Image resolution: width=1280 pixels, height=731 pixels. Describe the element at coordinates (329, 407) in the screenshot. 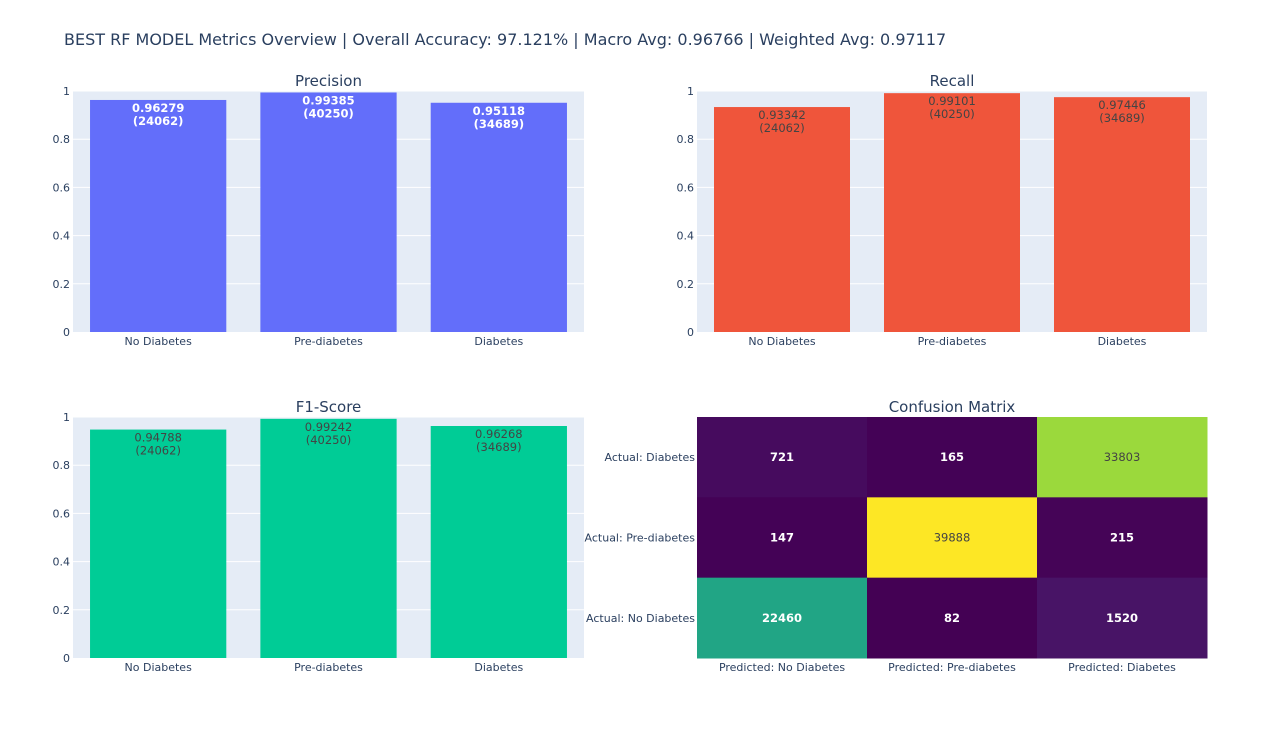

I see `subplot-title: F1-Score` at that location.